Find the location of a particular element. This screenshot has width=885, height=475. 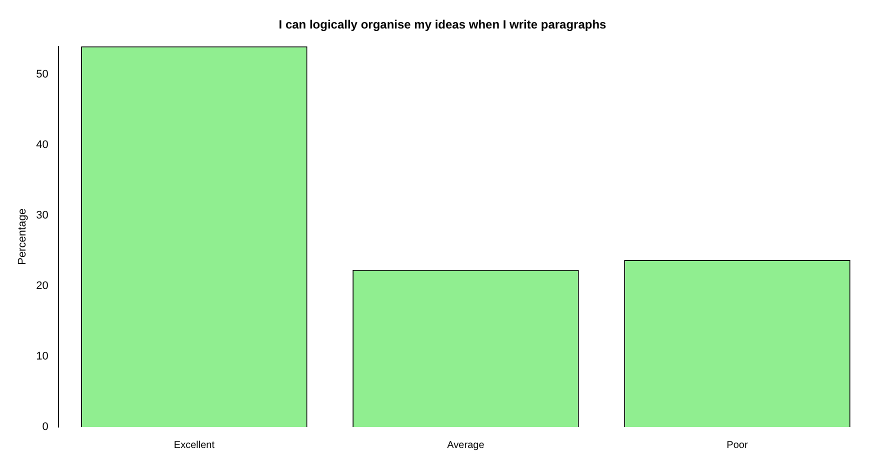

x-tick-label: Poor is located at coordinates (737, 445).